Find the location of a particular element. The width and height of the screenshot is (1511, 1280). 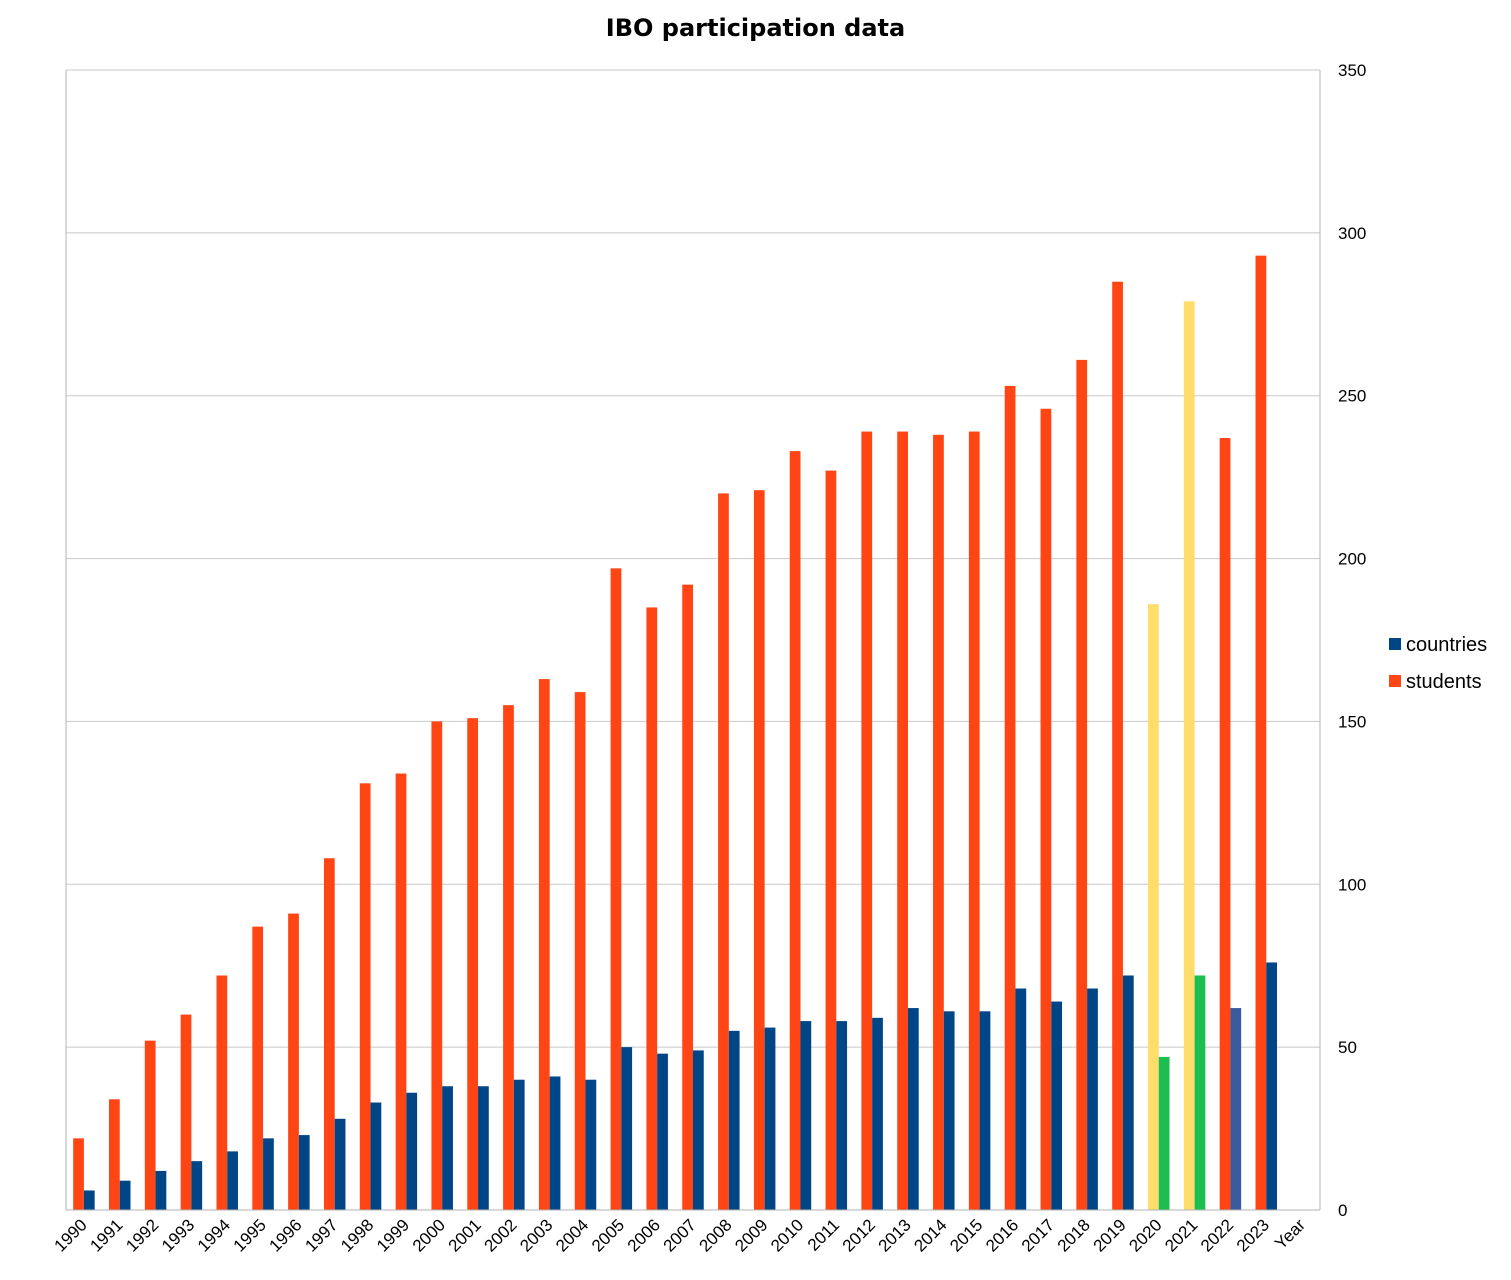

bar-countries-2017 is located at coordinates (1057, 1105).